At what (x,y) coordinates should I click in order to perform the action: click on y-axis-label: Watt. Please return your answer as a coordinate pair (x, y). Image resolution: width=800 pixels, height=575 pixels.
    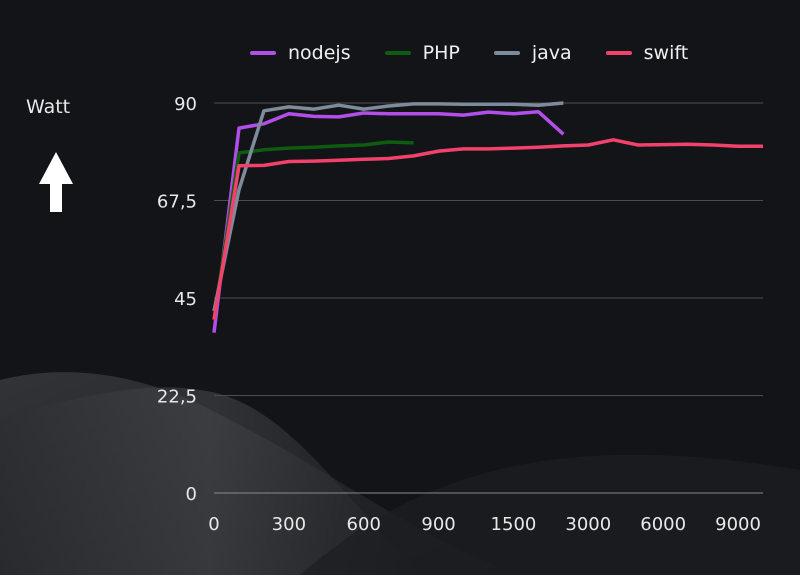
    Looking at the image, I should click on (48, 107).